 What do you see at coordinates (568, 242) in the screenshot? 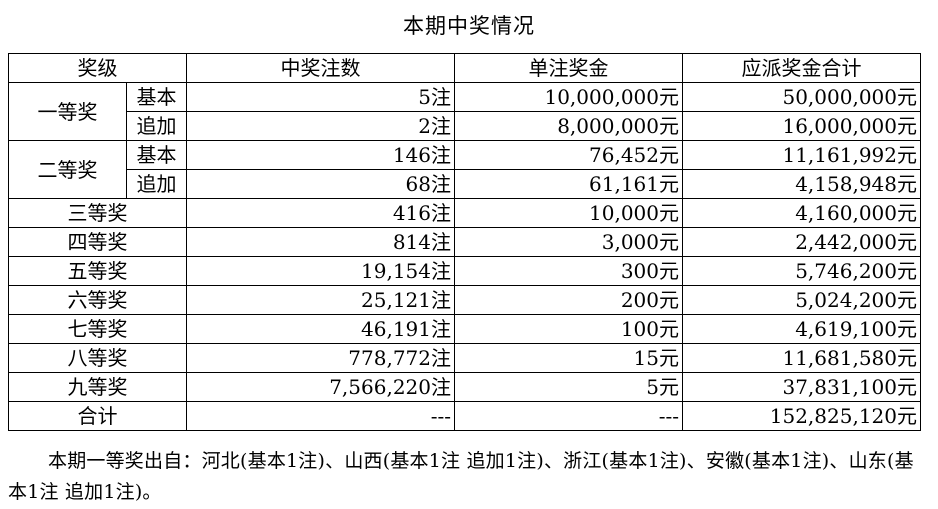
I see `unit-prize-cell: 3,000元` at bounding box center [568, 242].